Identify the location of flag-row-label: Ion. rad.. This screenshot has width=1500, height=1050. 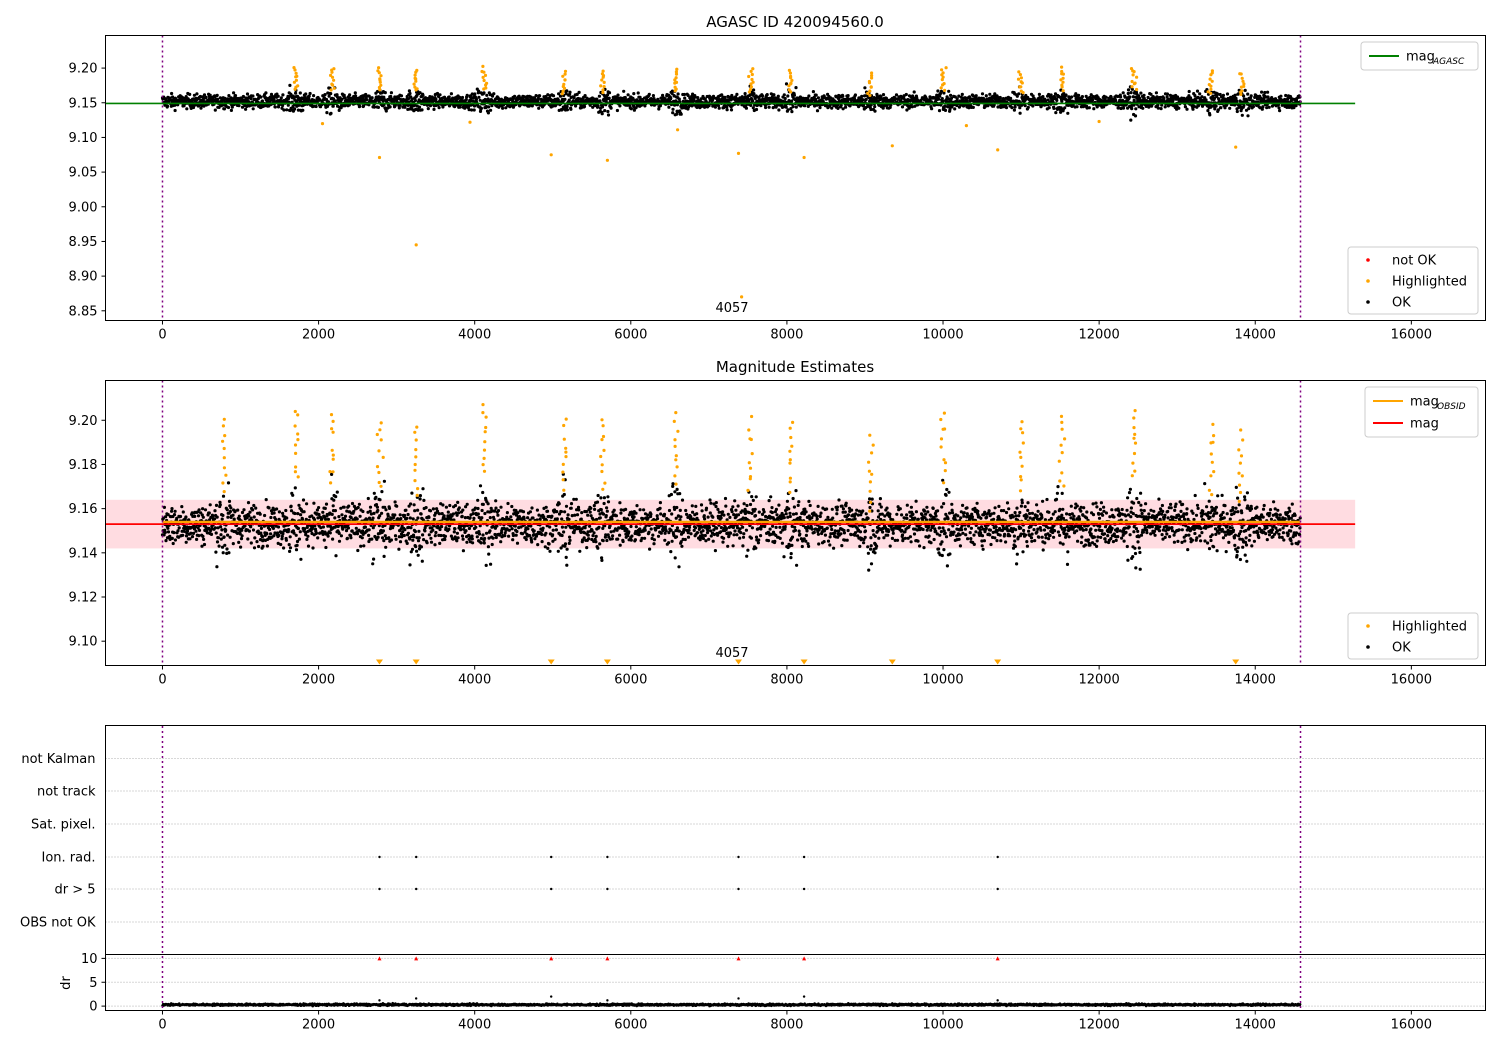
(69, 858).